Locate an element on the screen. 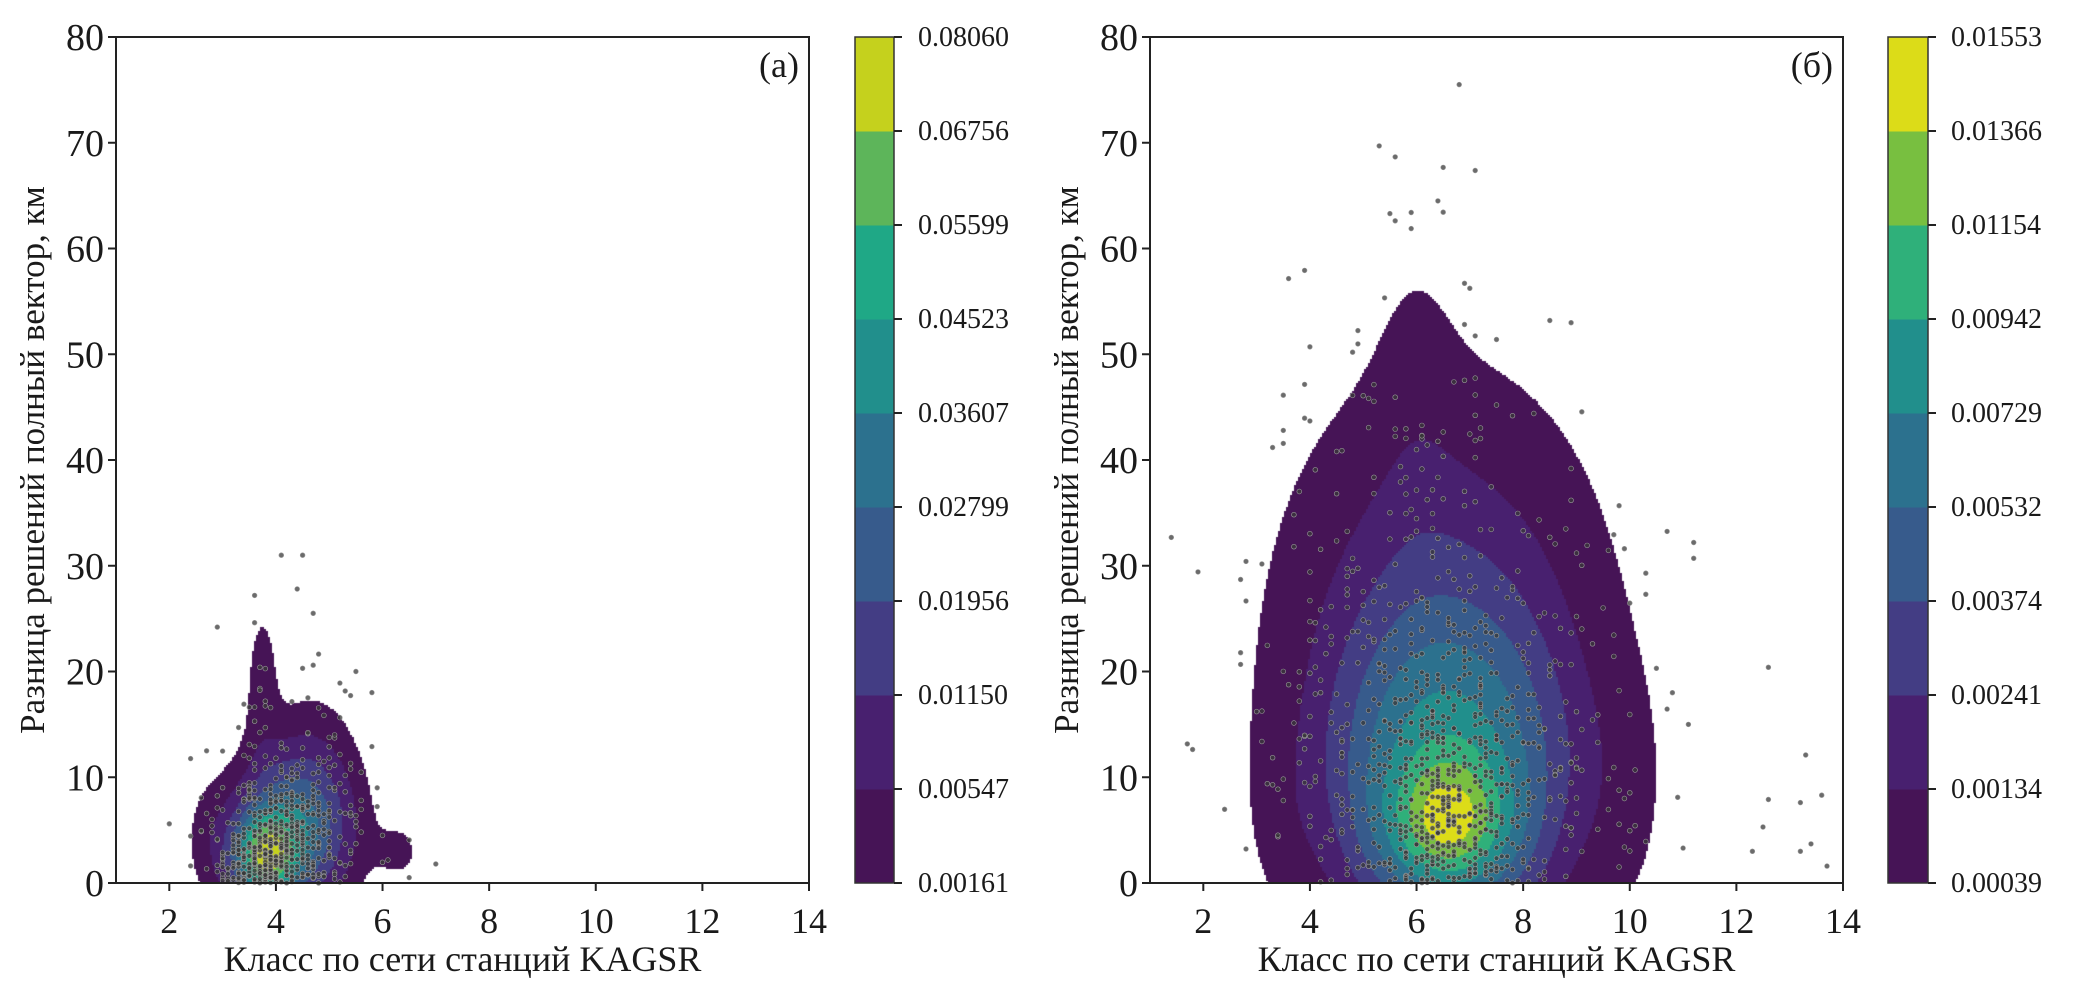  colorbar-tick-label: 0.00161 is located at coordinates (963, 883).